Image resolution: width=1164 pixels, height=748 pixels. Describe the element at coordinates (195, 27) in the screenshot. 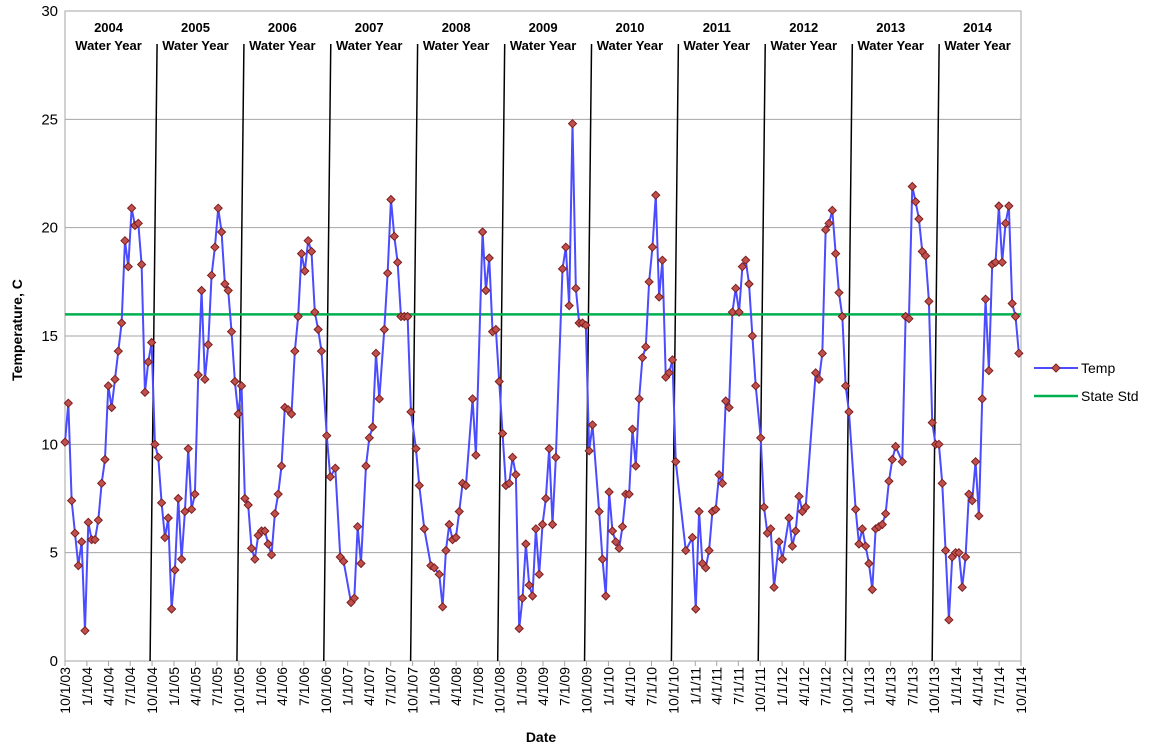

I see `water-year-number: 2005` at that location.